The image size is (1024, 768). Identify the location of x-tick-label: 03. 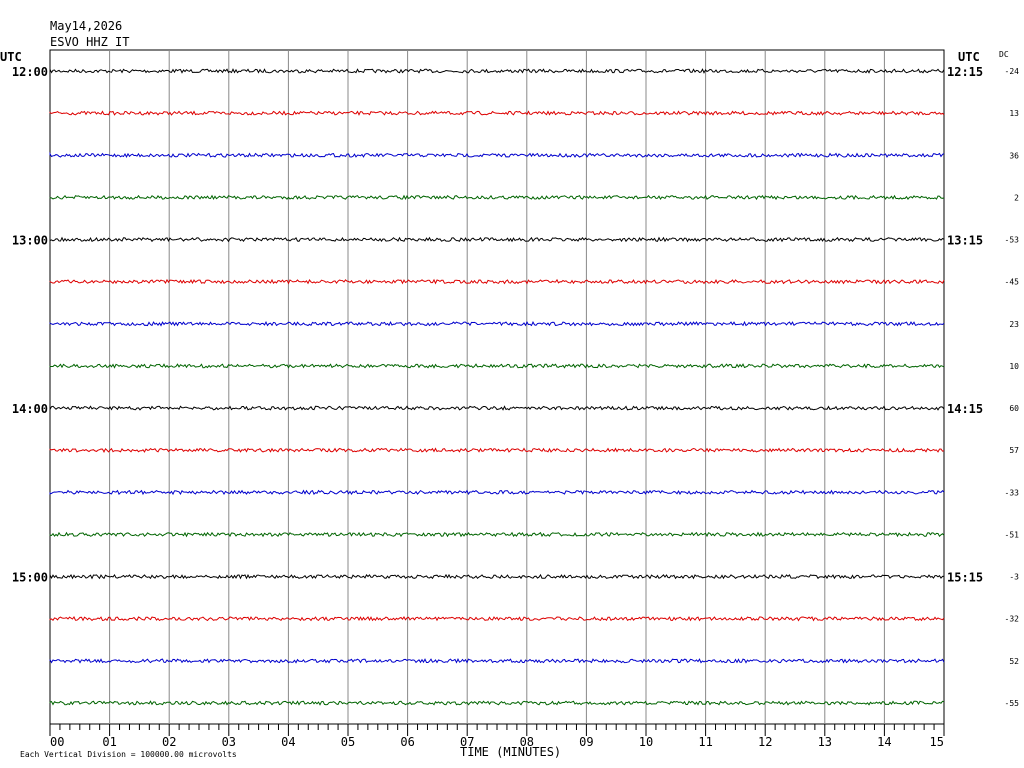
(229, 742).